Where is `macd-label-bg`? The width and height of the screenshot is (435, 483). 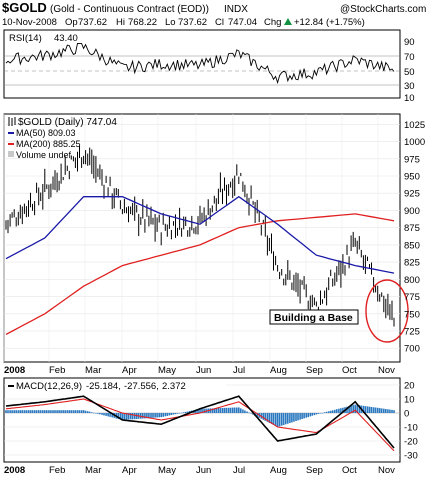 macd-label-bg is located at coordinates (116, 385).